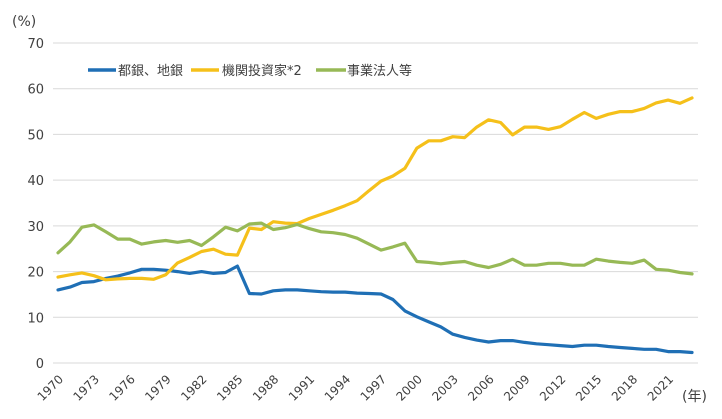 This screenshot has width=722, height=419. What do you see at coordinates (86, 387) in the screenshot?
I see `x-tick-label: 1973` at bounding box center [86, 387].